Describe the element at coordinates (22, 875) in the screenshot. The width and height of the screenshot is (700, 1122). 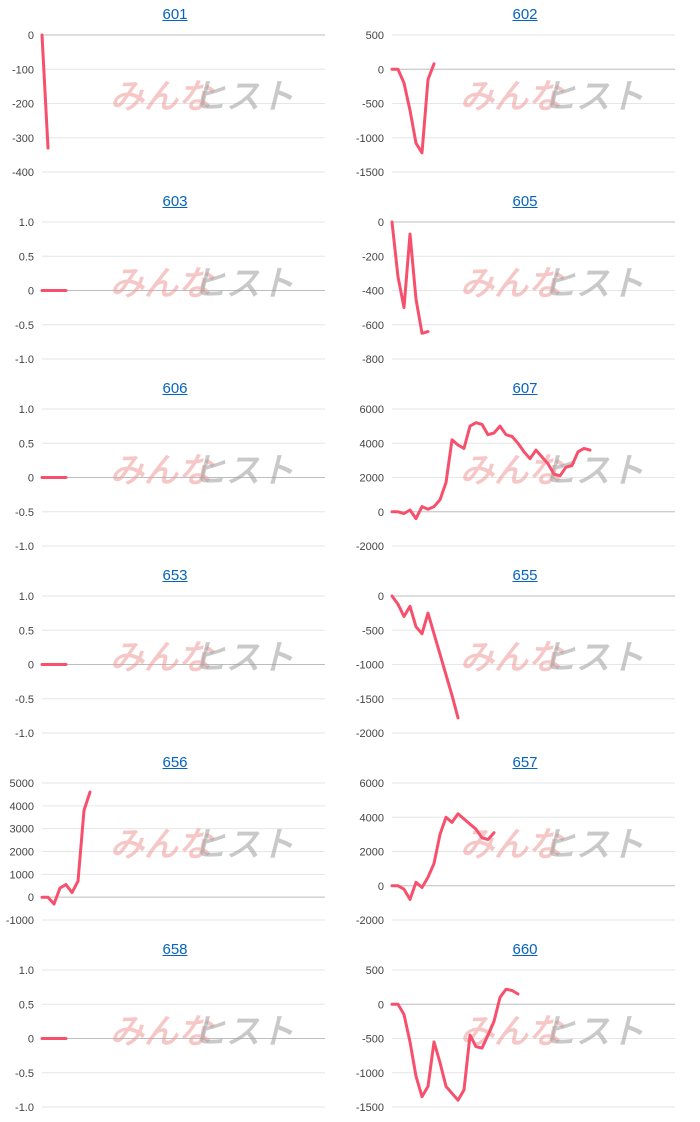
I see `y-tick-label: 1000` at that location.